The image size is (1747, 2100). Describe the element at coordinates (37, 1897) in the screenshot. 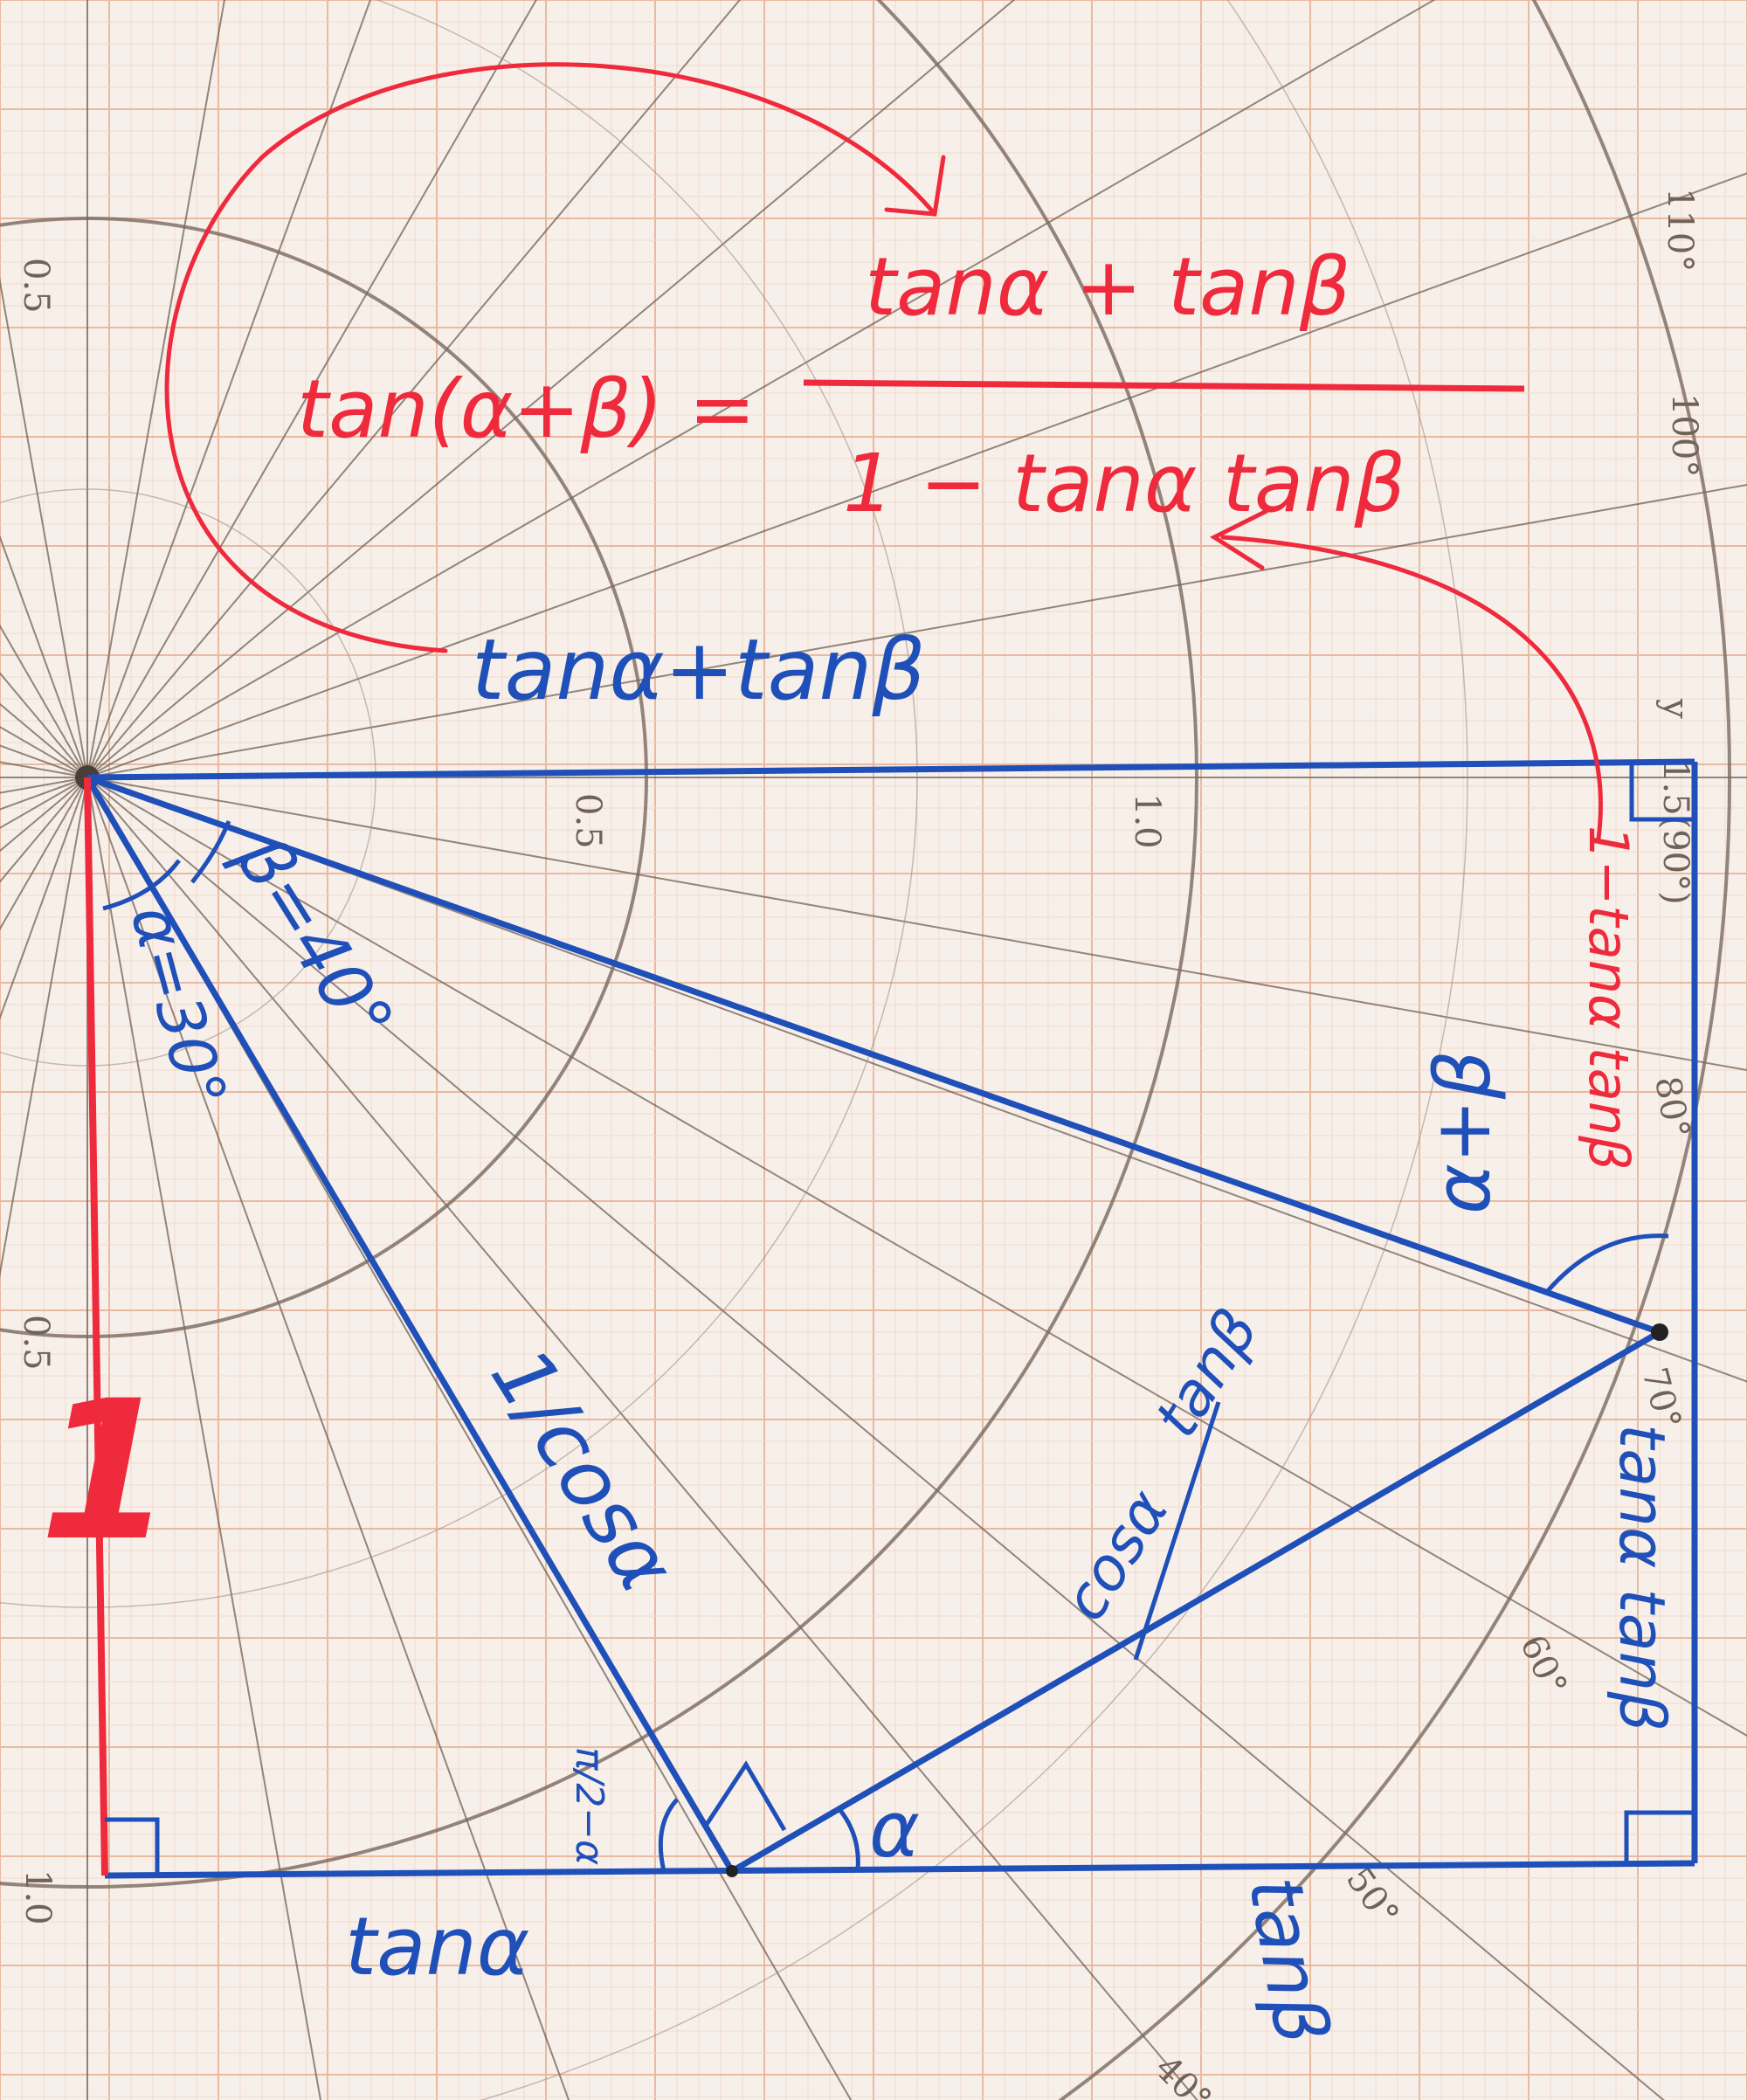

I see `scale-left-bottom: 1.0` at that location.